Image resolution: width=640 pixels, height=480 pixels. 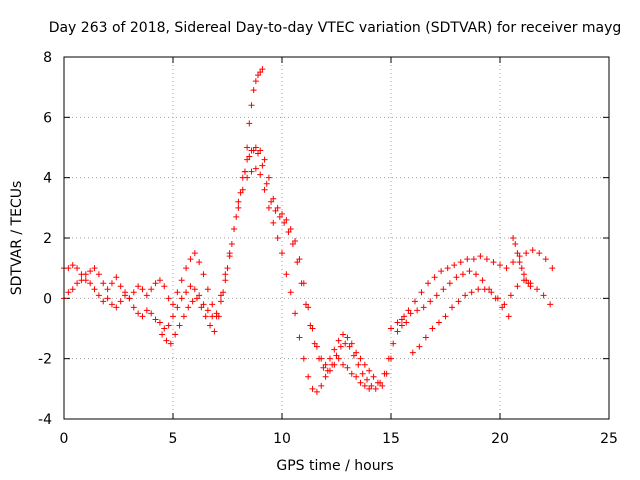 I want to click on y-tick-label: 0, so click(x=47, y=299).